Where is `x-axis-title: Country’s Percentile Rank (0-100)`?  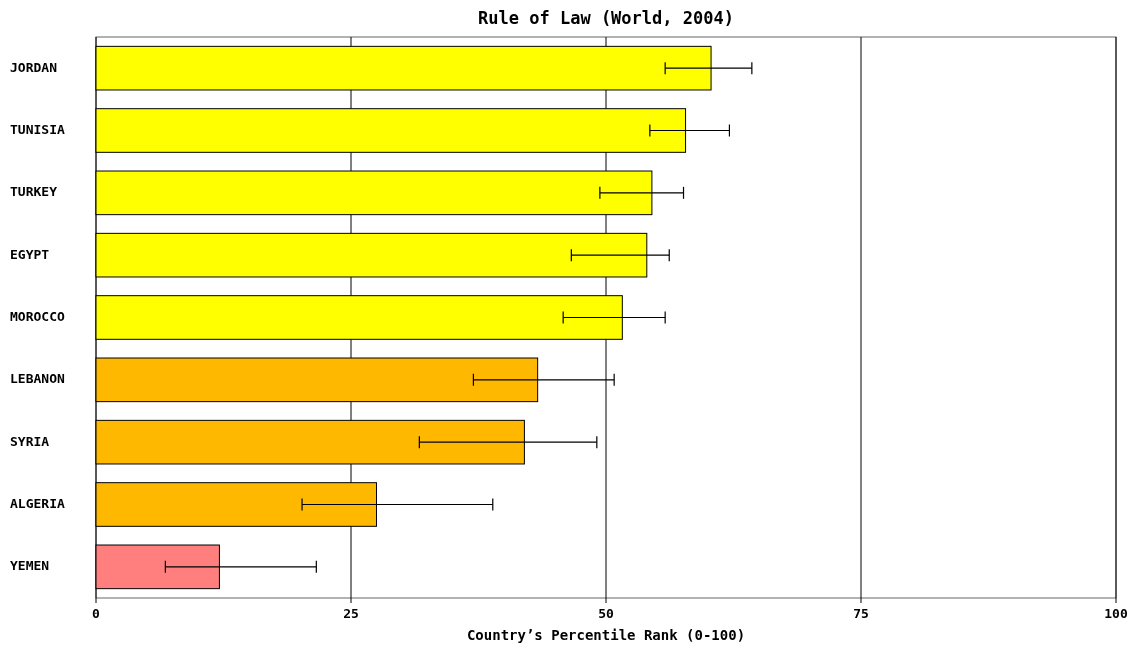 x-axis-title: Country’s Percentile Rank (0-100) is located at coordinates (606, 635).